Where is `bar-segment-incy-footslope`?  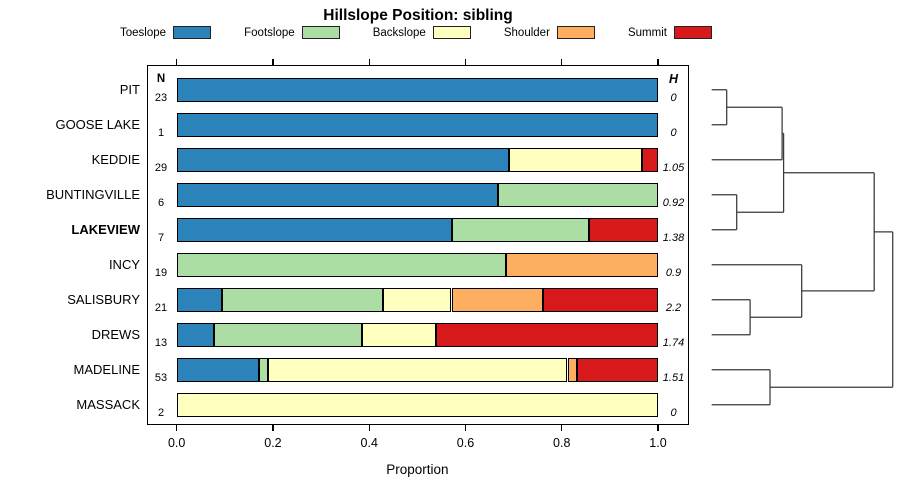
bar-segment-incy-footslope is located at coordinates (341, 264).